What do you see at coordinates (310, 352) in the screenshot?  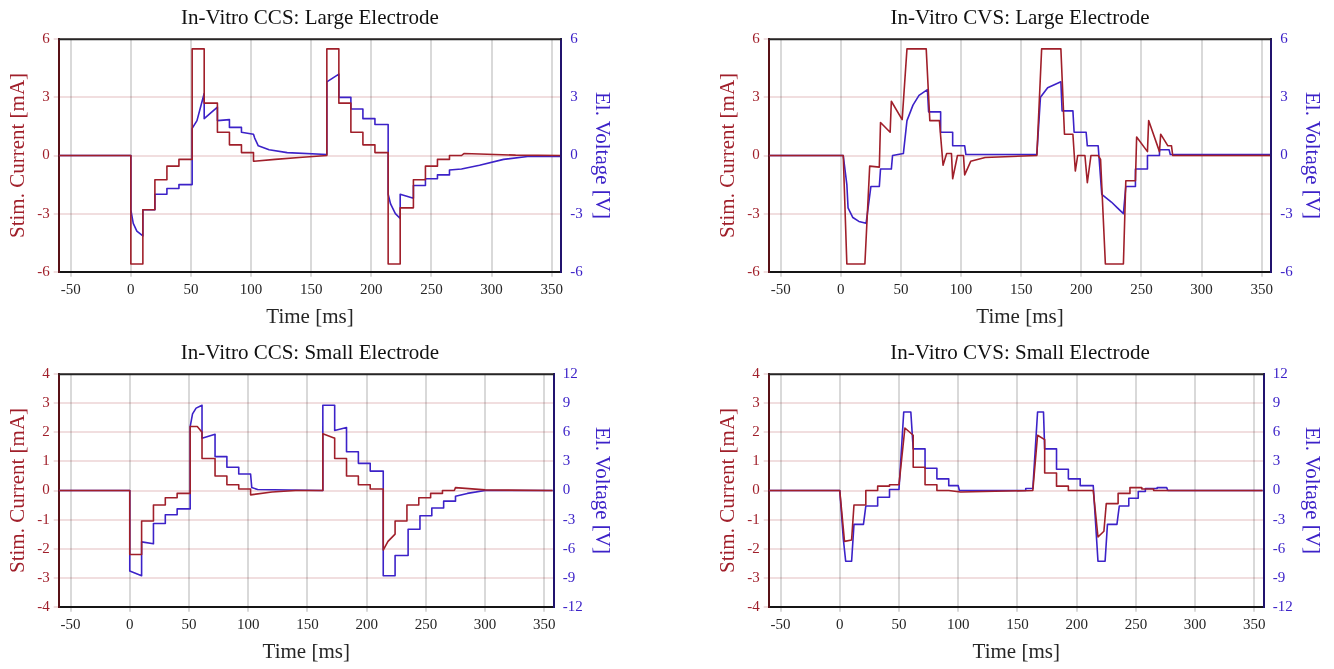 I see `chart-title: In-Vitro CCS: Small Electrode` at bounding box center [310, 352].